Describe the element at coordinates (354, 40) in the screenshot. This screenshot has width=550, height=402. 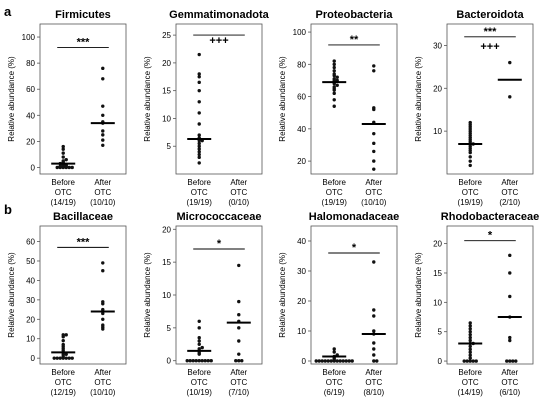
I see `significance-label: **` at that location.